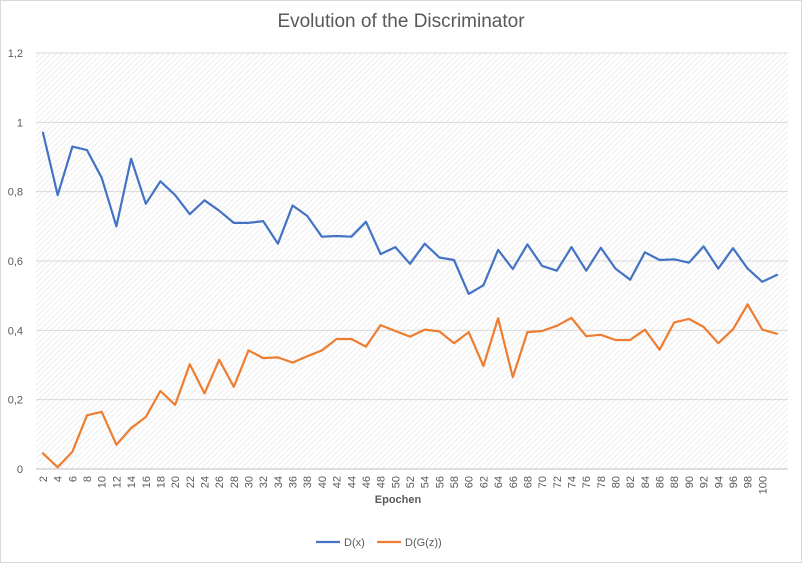 The image size is (802, 563). What do you see at coordinates (103, 482) in the screenshot?
I see `x-tick-label: 10` at bounding box center [103, 482].